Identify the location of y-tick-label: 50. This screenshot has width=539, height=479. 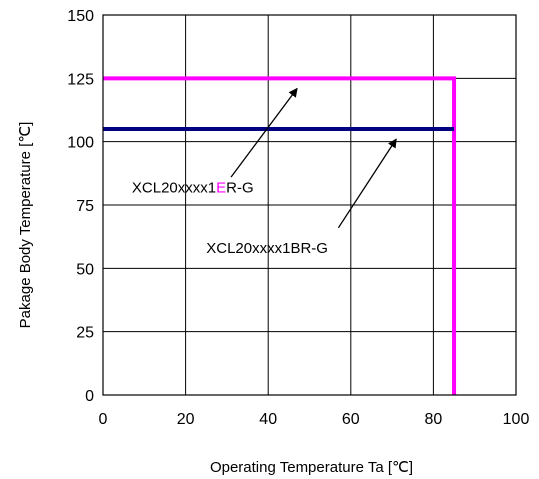
(85, 269).